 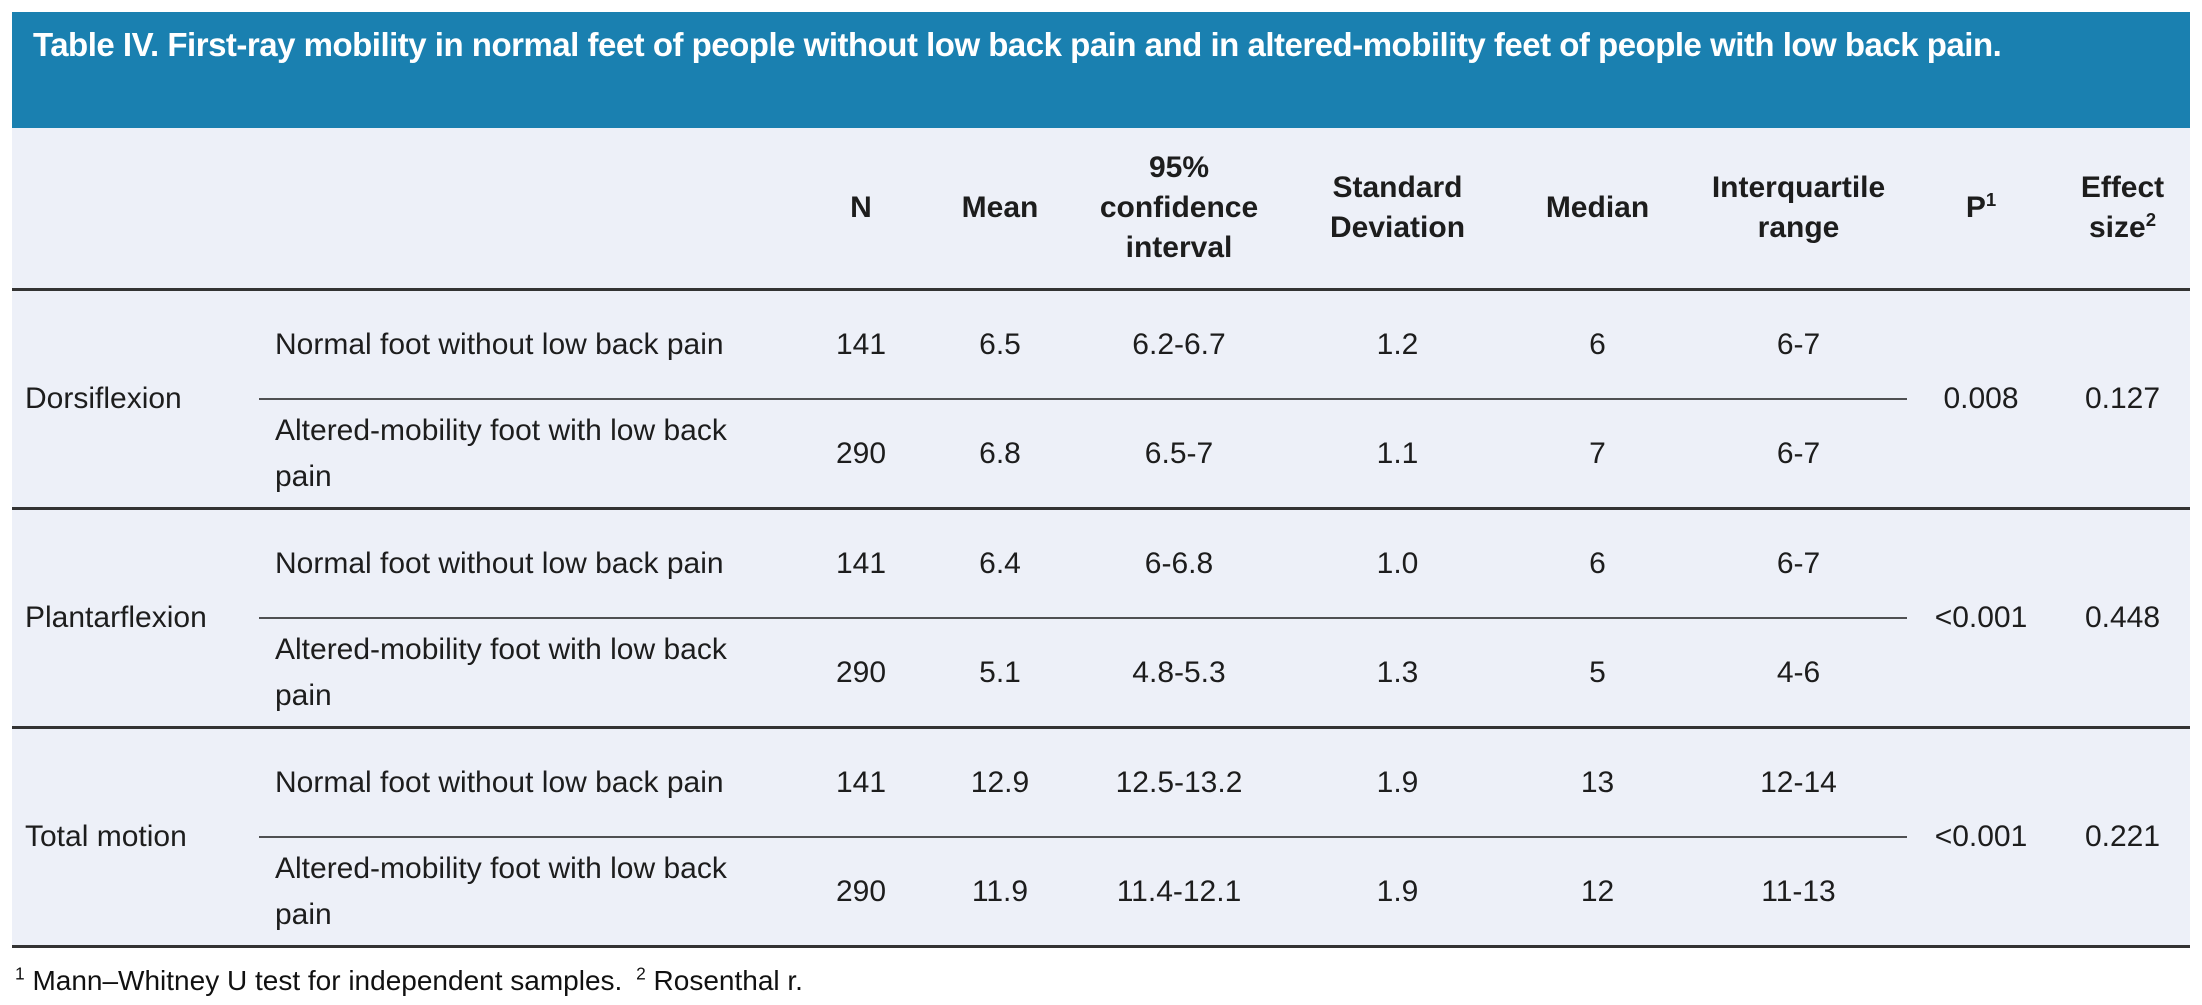 I want to click on iqr-cell: 4-6, so click(x=1798, y=672).